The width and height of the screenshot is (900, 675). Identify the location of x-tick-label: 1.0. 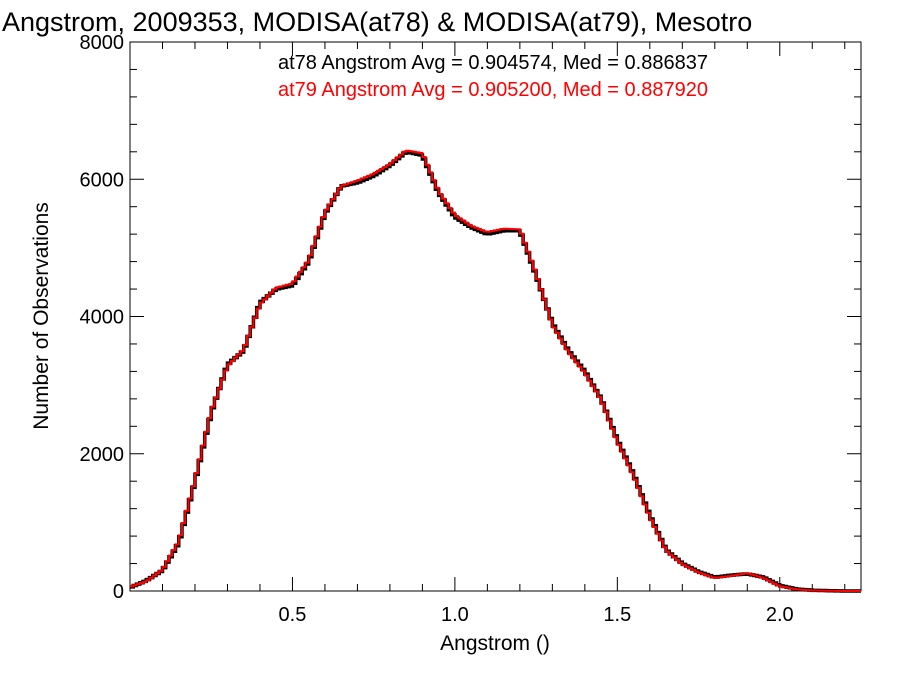
(455, 615).